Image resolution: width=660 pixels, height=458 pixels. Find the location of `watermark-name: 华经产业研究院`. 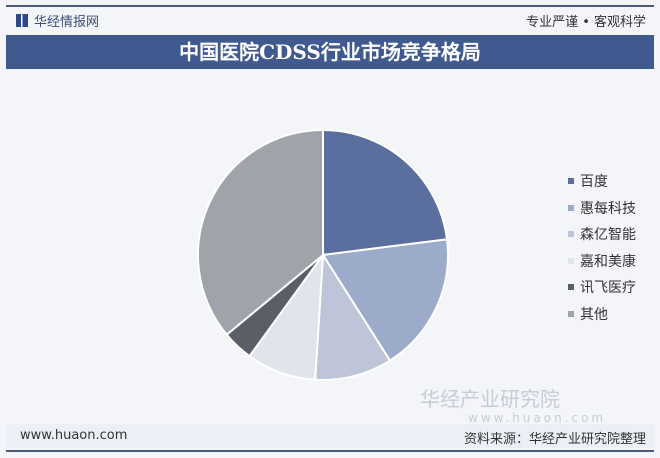

watermark-name: 华经产业研究院 is located at coordinates (490, 399).